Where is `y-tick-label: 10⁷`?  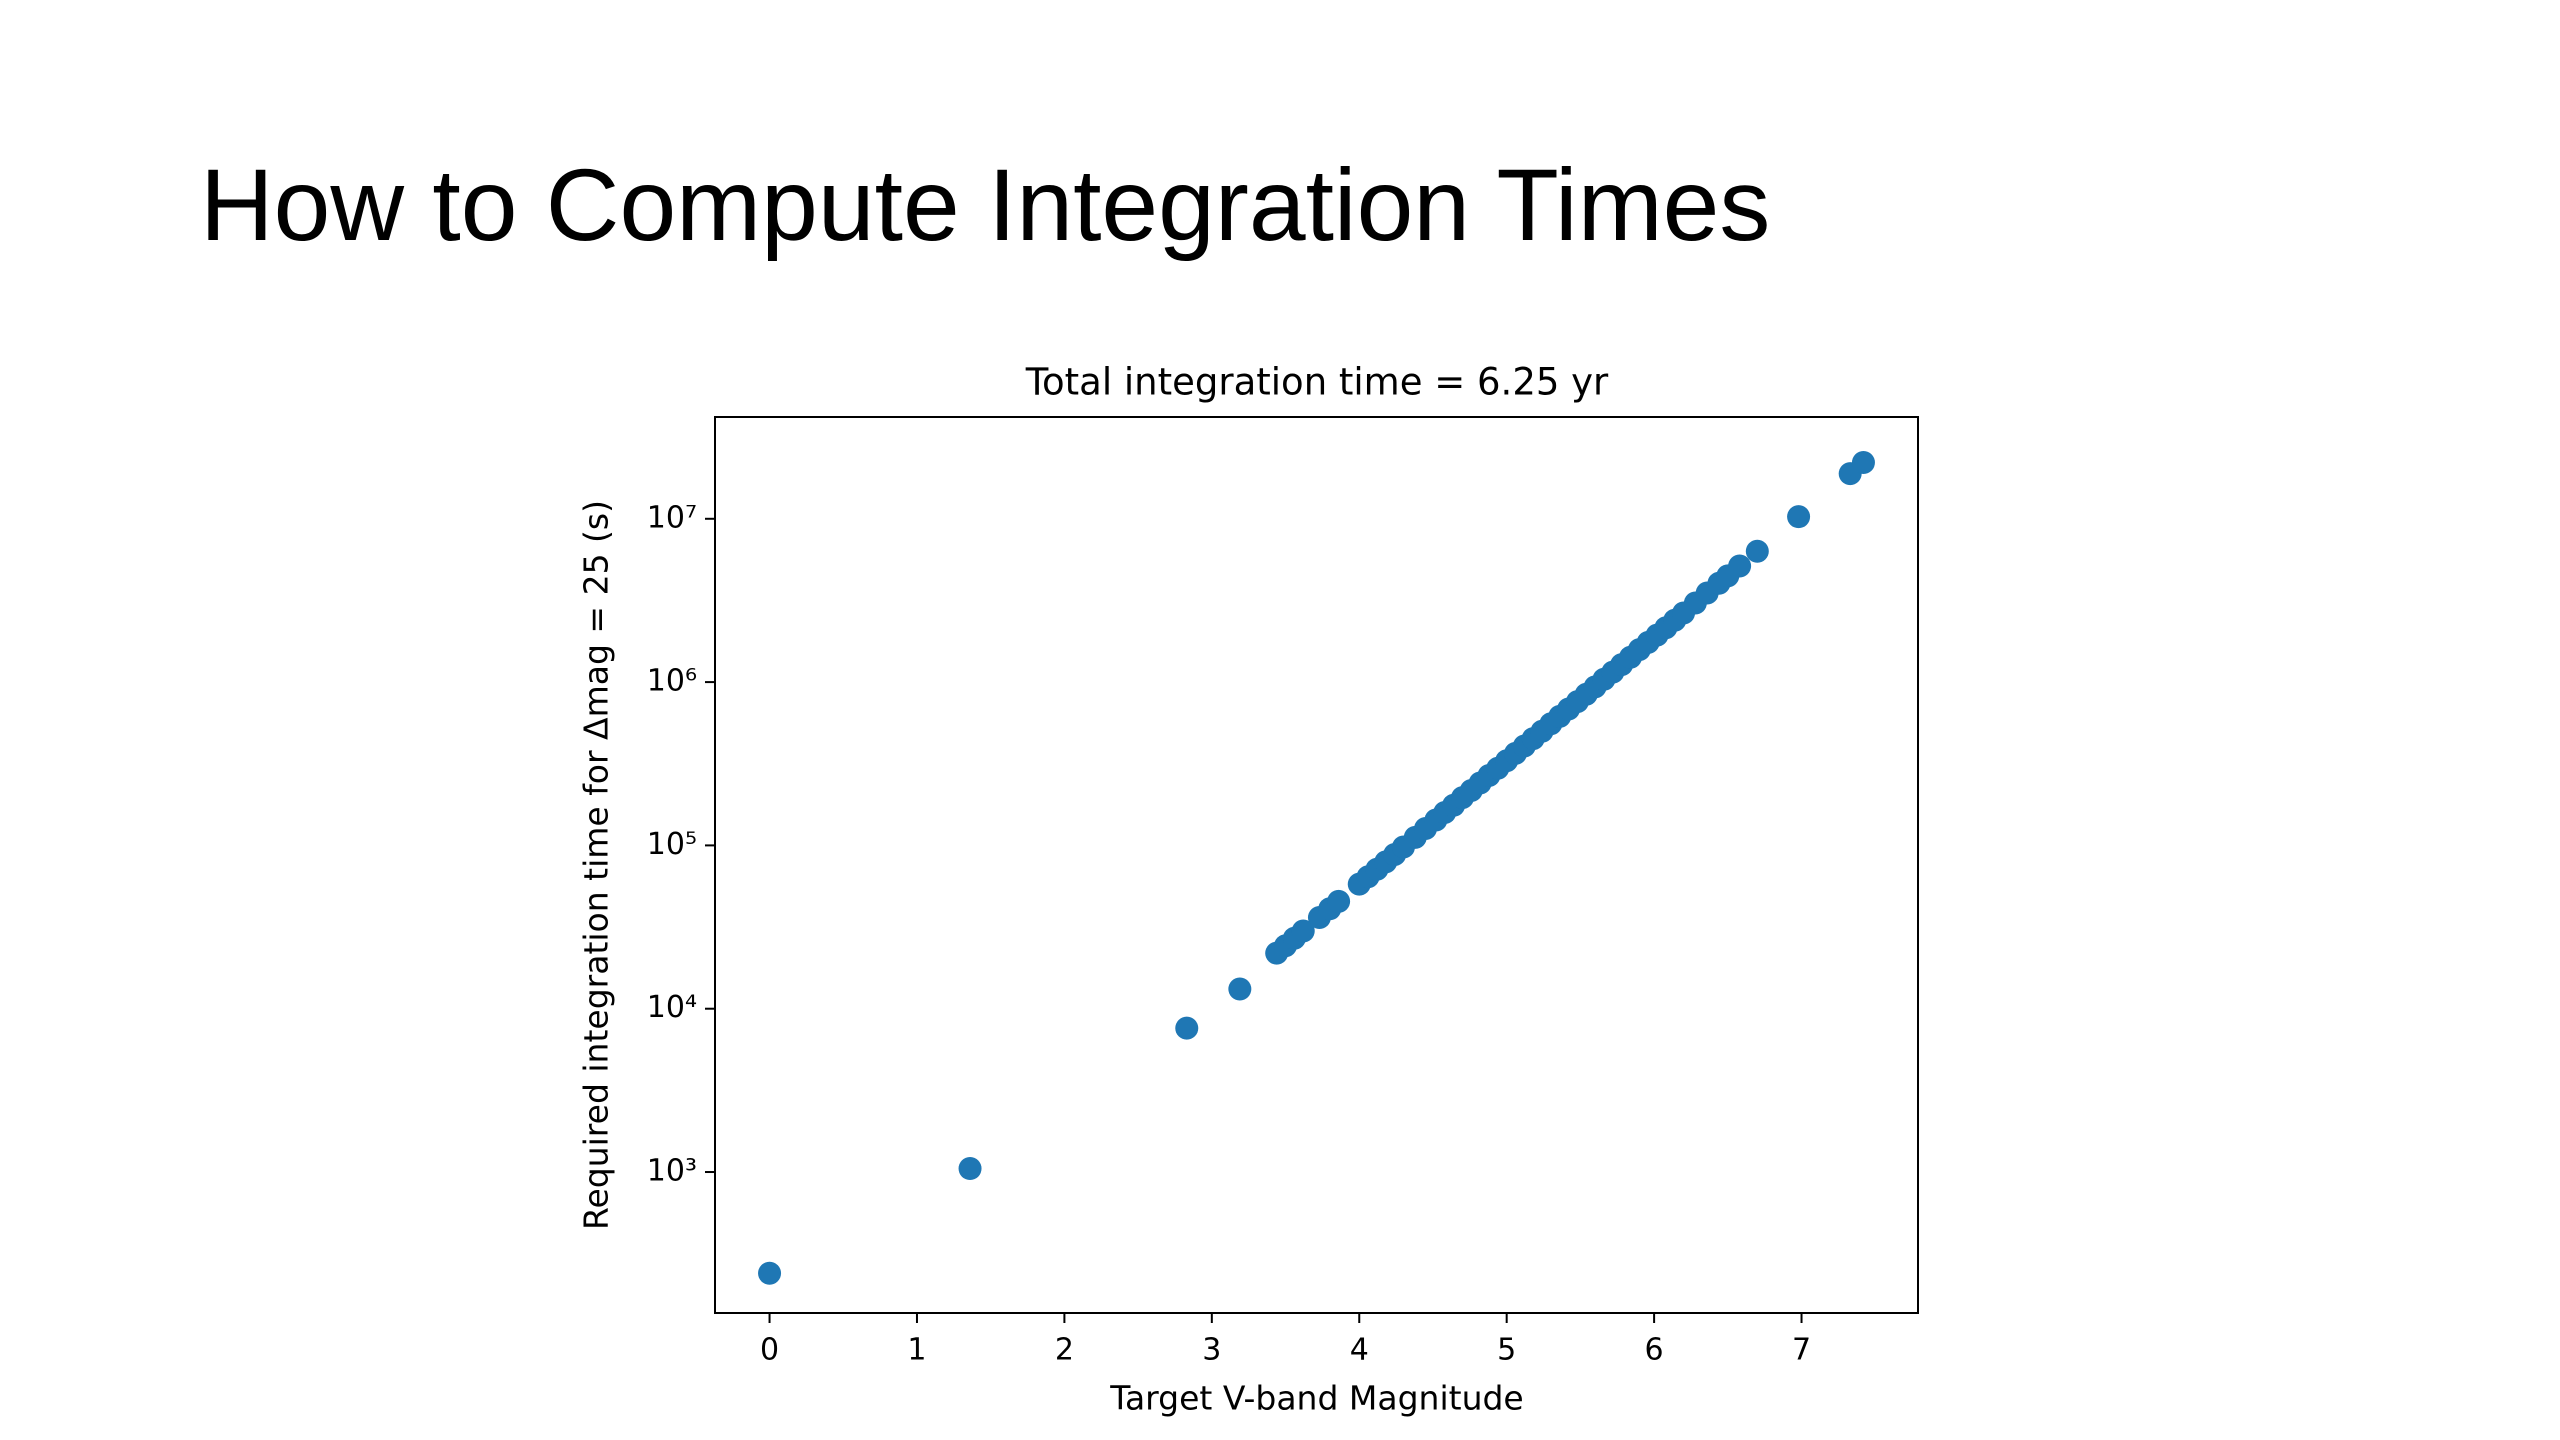 y-tick-label: 10⁷ is located at coordinates (672, 517).